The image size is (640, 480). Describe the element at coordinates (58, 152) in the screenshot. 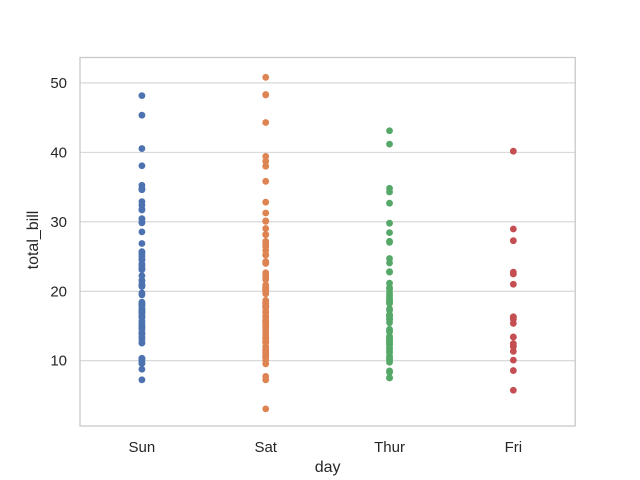

I see `y-tick-label-40: 40` at that location.